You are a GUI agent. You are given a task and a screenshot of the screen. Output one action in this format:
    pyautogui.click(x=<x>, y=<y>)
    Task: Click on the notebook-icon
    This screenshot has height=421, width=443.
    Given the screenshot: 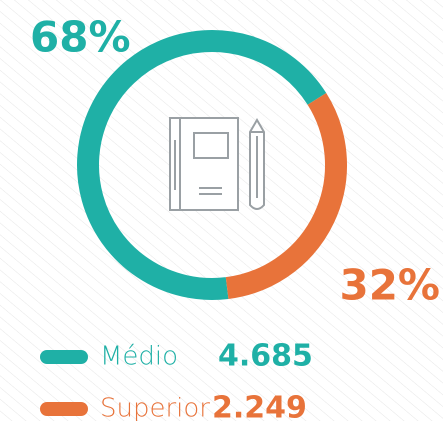 What is the action you would take?
    pyautogui.click(x=217, y=164)
    